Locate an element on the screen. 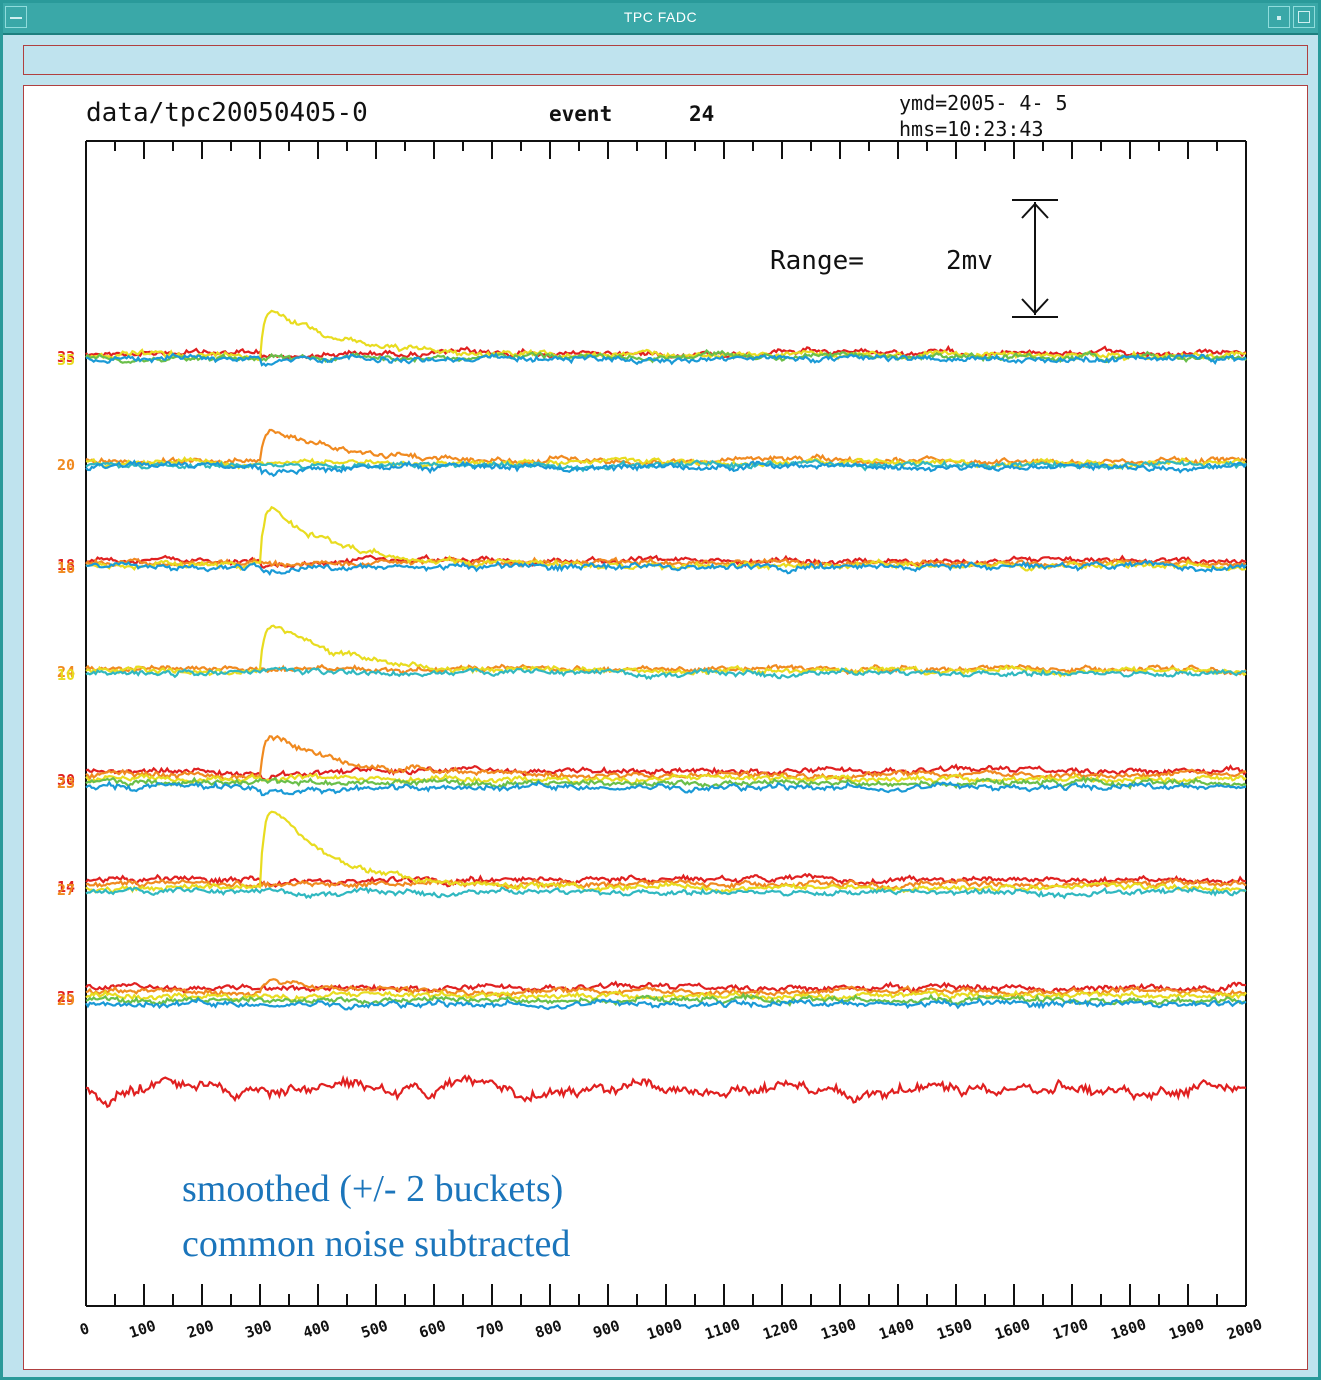 The width and height of the screenshot is (1321, 1380). x-tick-label: 1400 is located at coordinates (896, 1329).